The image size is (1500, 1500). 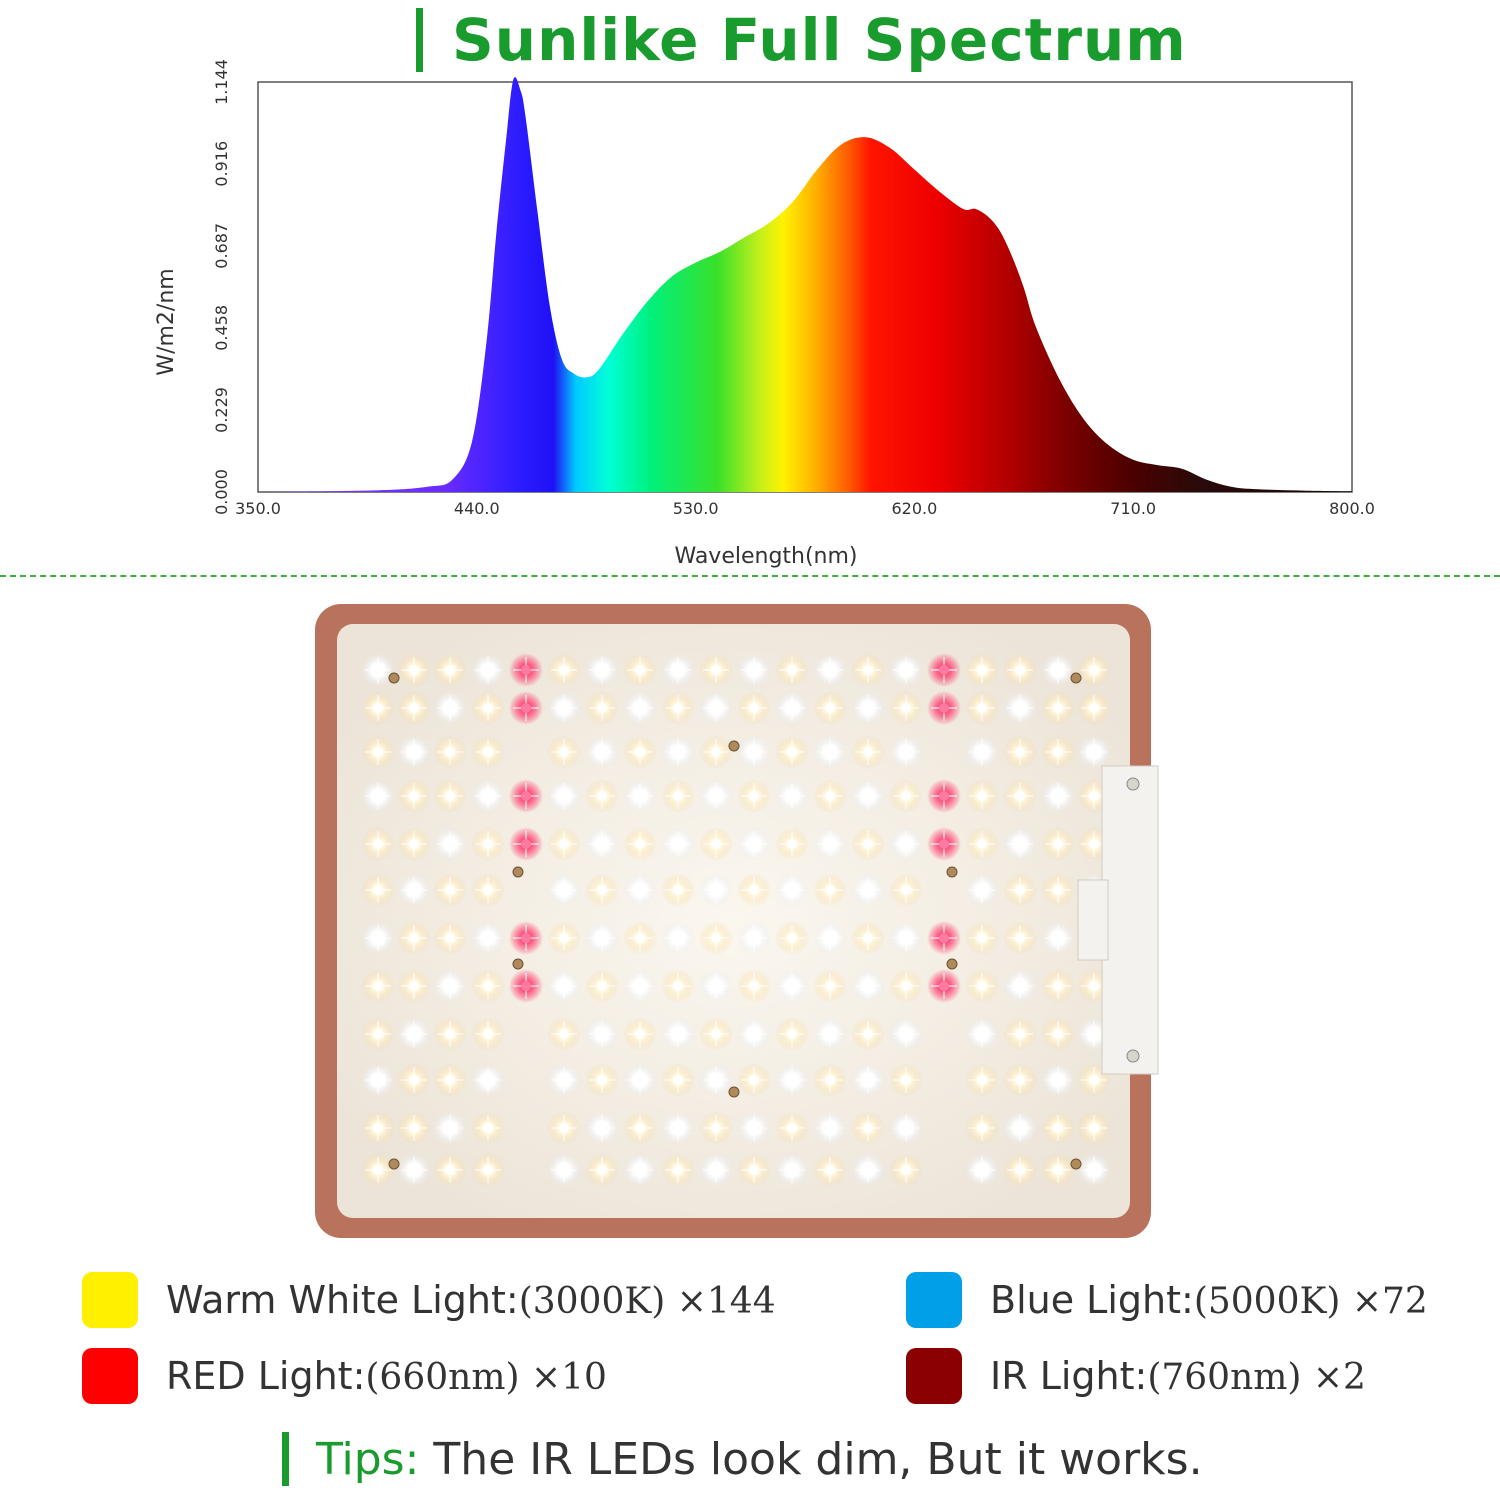 What do you see at coordinates (471, 1301) in the screenshot?
I see `legend-label: Warm White Light:(3000K) ×144` at bounding box center [471, 1301].